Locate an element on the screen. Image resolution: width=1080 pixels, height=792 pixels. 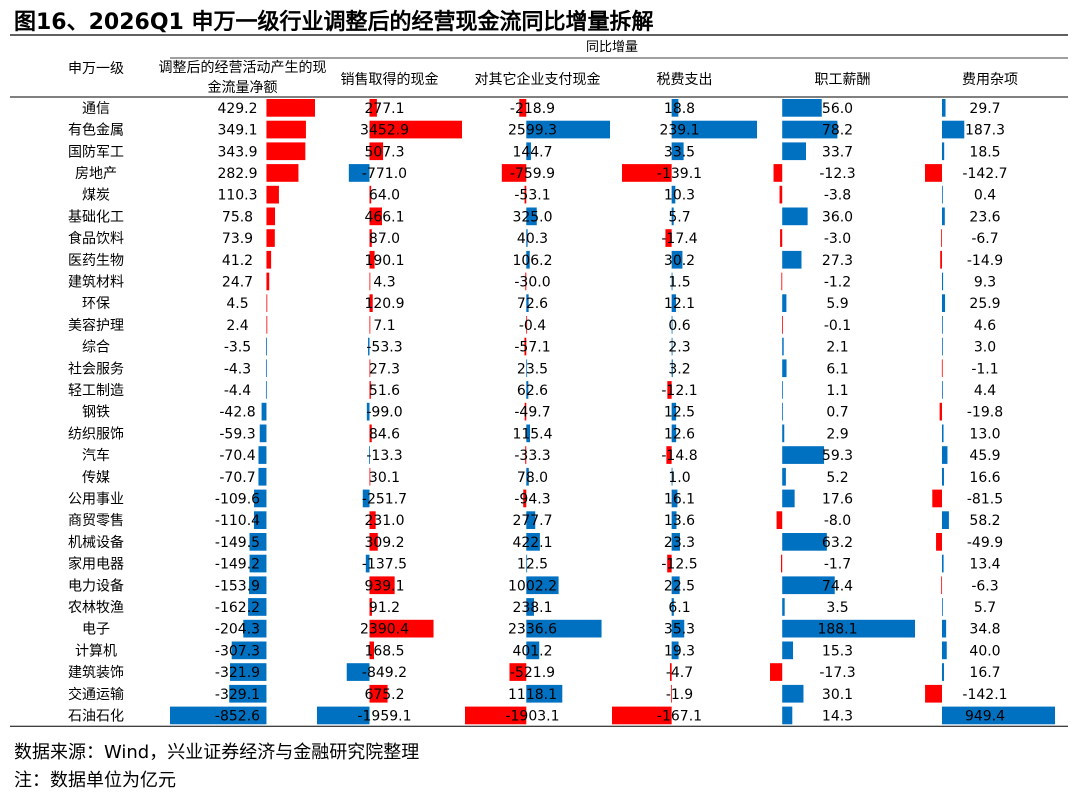
row-name: 家用电器 is located at coordinates (96, 564).